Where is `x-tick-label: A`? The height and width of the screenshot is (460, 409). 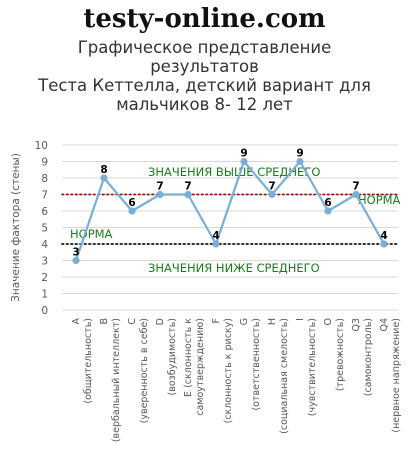 x-tick-label: A is located at coordinates (76, 321).